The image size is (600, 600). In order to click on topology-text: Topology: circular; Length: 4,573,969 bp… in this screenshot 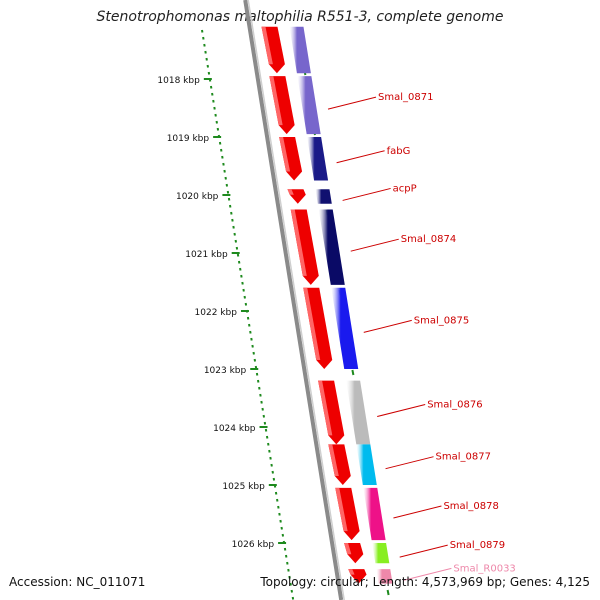, I will do `click(425, 582)`.